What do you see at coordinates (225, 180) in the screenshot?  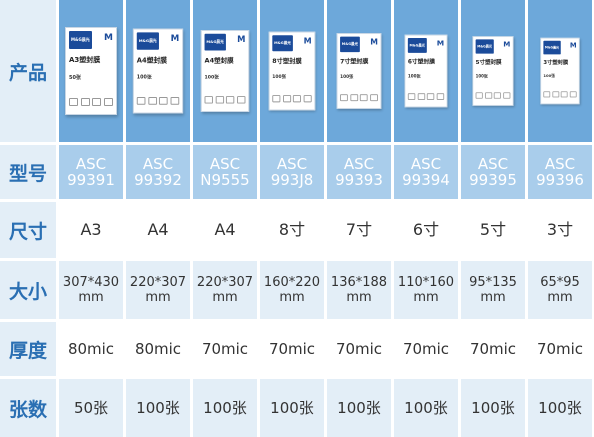 I see `model-number: N9555` at bounding box center [225, 180].